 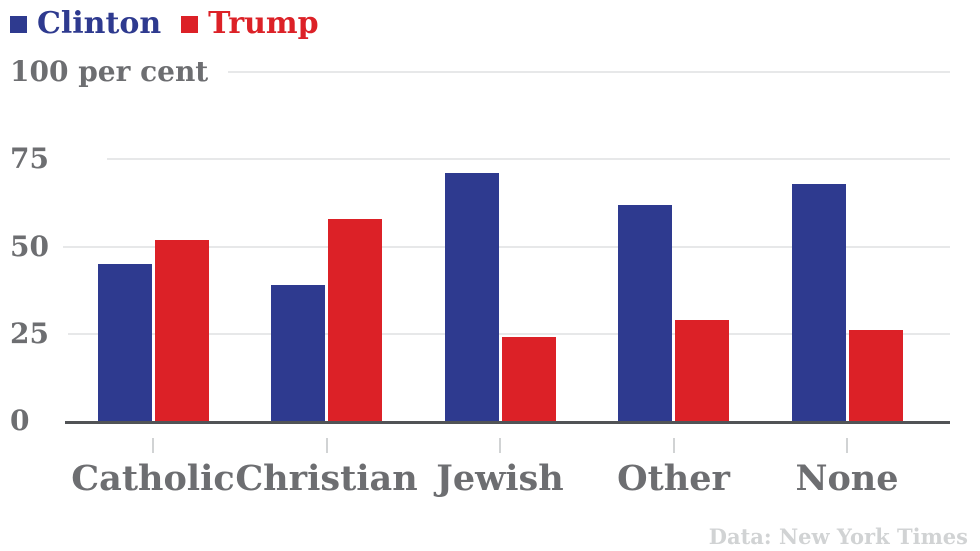 What do you see at coordinates (153, 445) in the screenshot?
I see `x-tick-catholic` at bounding box center [153, 445].